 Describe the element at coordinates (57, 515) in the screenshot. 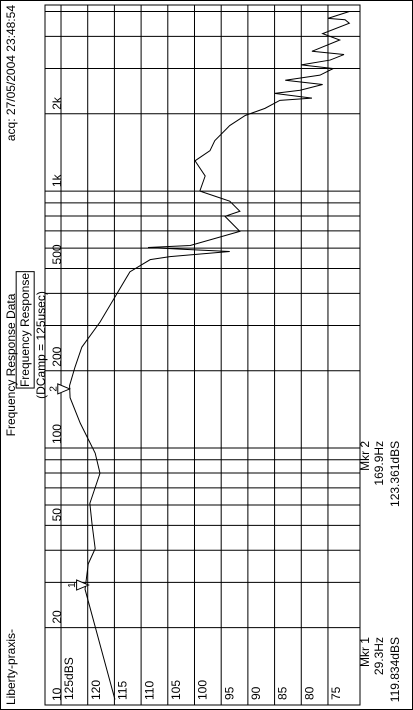

I see `x-tick-label: 50` at that location.